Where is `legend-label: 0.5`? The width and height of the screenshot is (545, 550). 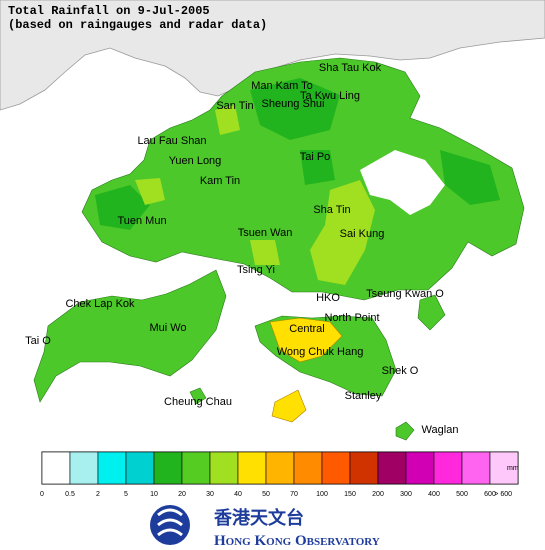
legend-label: 0.5 is located at coordinates (70, 494).